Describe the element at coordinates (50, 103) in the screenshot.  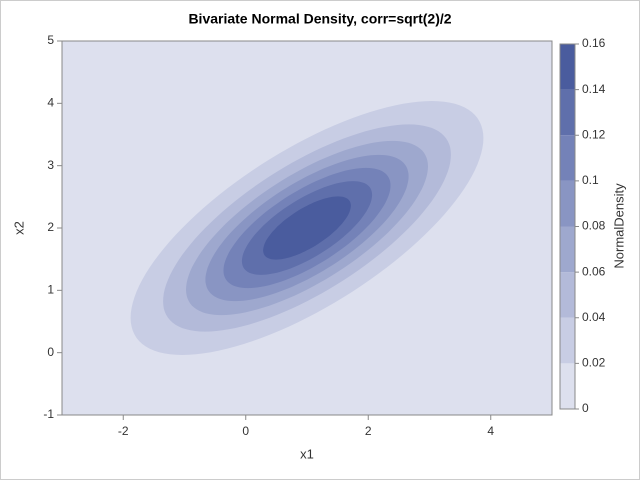
I see `y-tick-label: 4` at that location.